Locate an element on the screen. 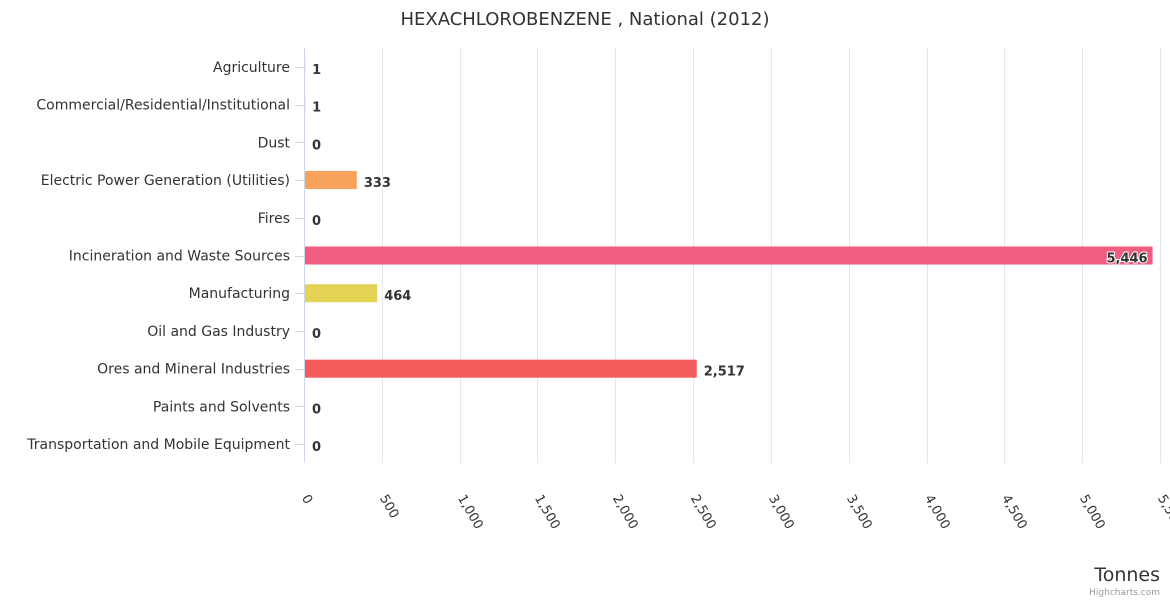  category-label: Transportation and Mobile Equipment is located at coordinates (158, 445).